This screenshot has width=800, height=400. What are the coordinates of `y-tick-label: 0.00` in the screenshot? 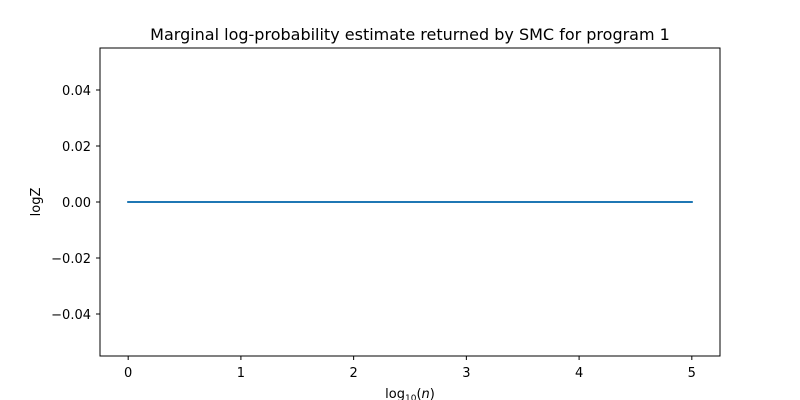 It's located at (76, 203).